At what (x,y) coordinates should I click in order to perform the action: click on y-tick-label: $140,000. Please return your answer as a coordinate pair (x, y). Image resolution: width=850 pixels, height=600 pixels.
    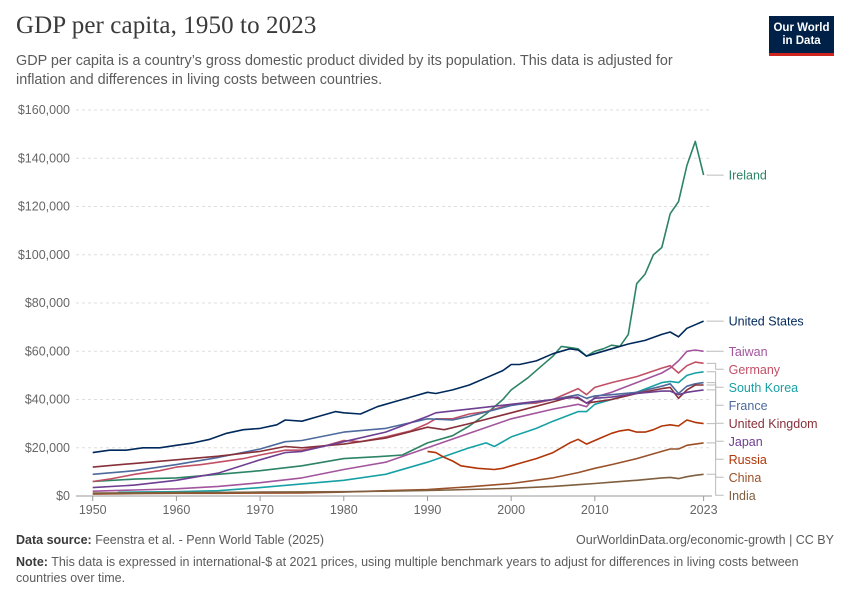
    Looking at the image, I should click on (44, 158).